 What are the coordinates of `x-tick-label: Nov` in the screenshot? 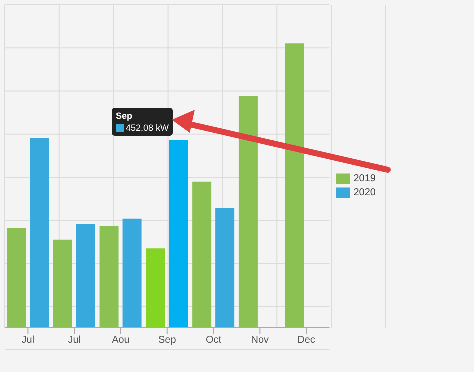 It's located at (260, 340).